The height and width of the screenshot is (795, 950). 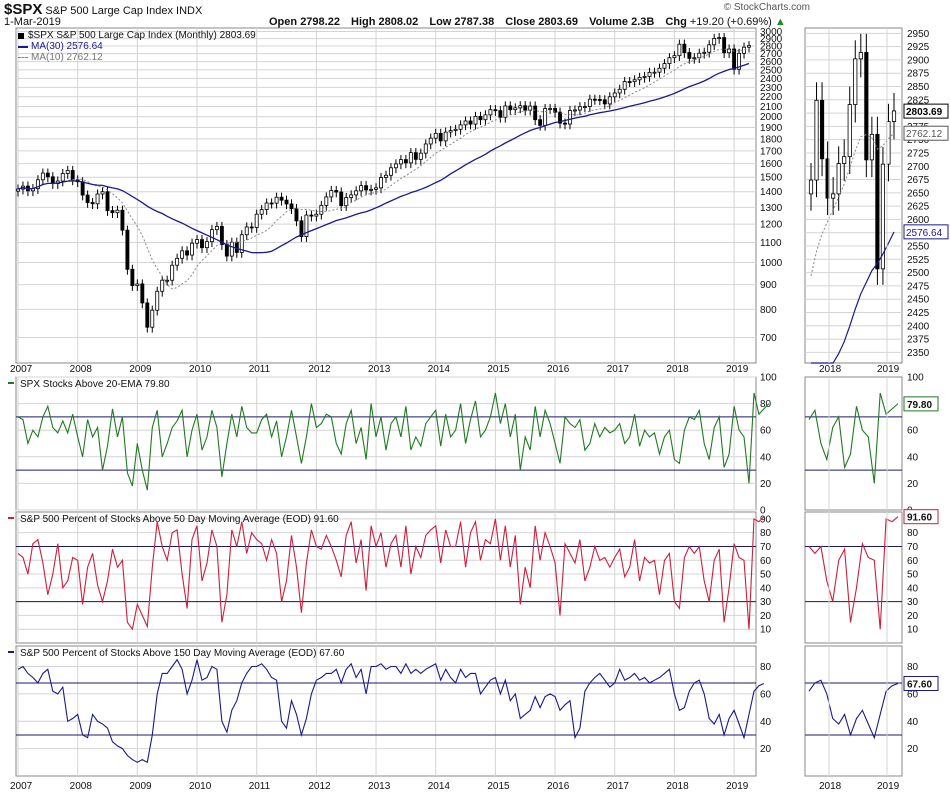 What do you see at coordinates (391, 573) in the screenshot?
I see `ind2-line` at bounding box center [391, 573].